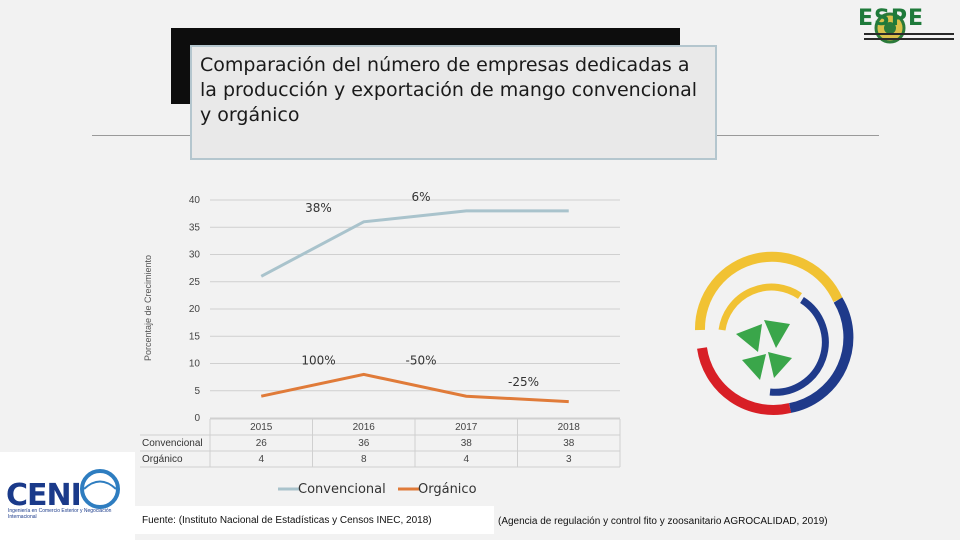  I want to click on table-cell: 36, so click(364, 443).